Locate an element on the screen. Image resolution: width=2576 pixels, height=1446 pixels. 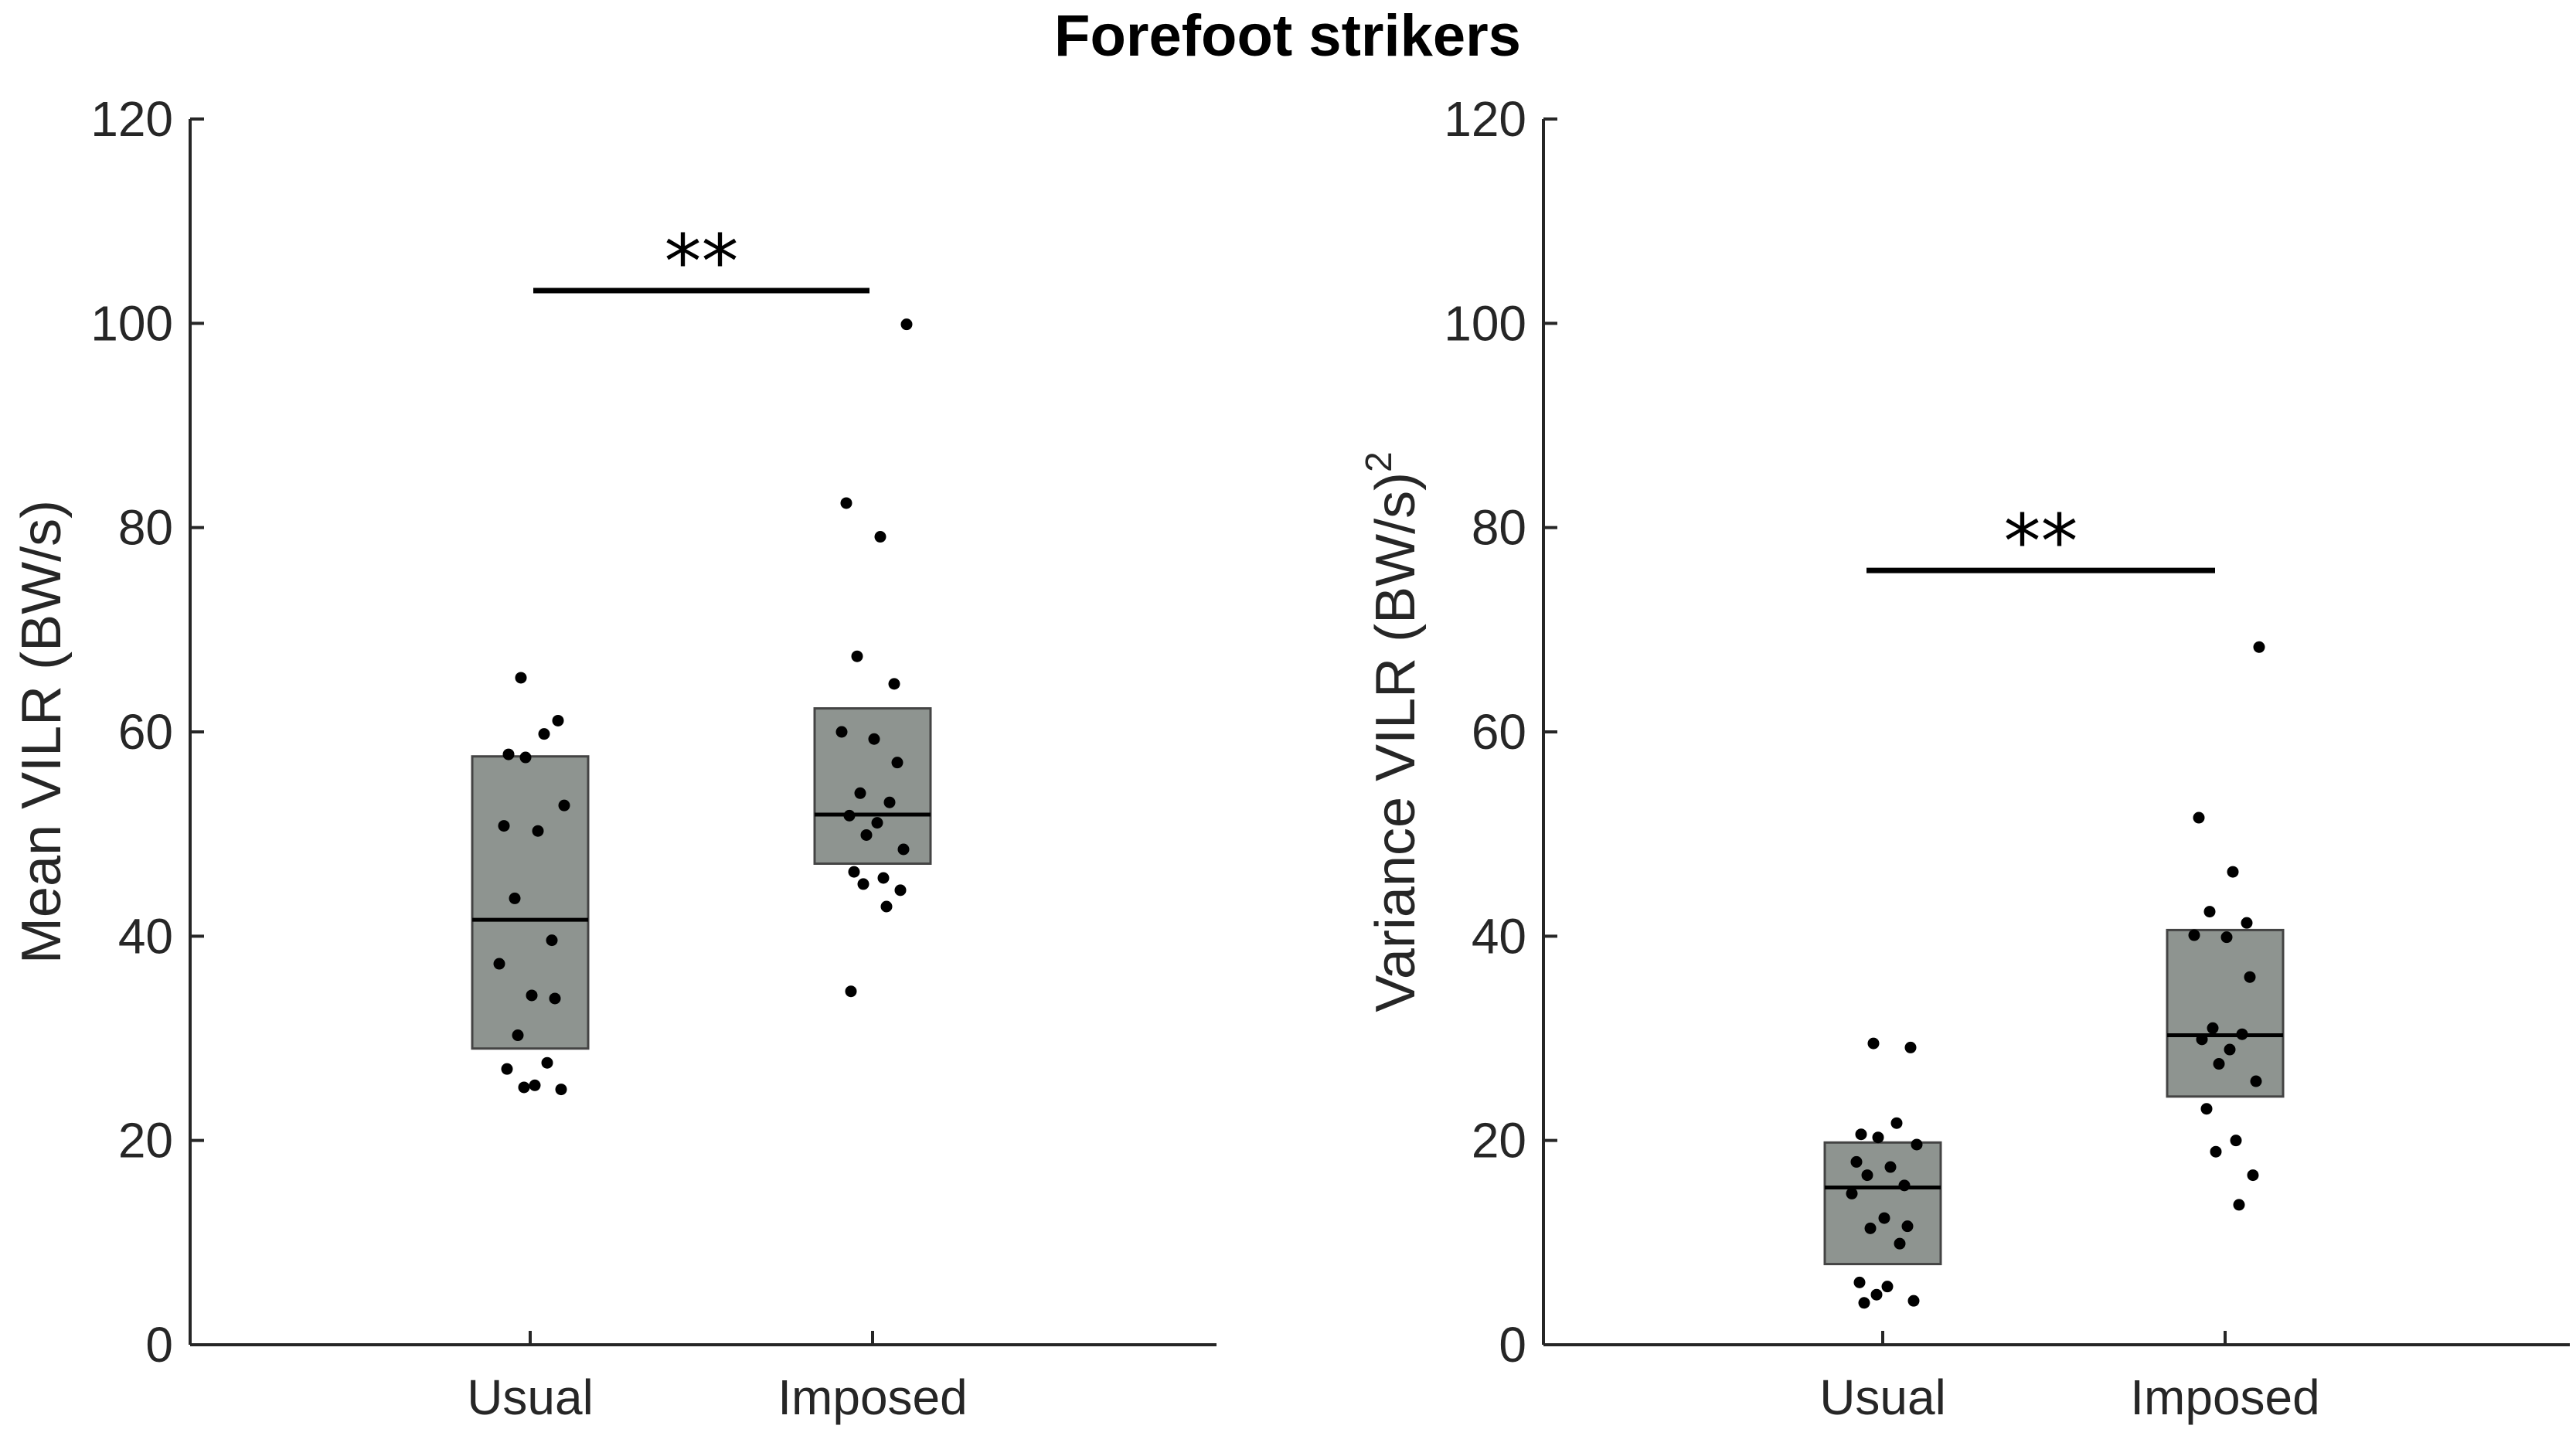
y-tick-label: 120 is located at coordinates (1485, 119).